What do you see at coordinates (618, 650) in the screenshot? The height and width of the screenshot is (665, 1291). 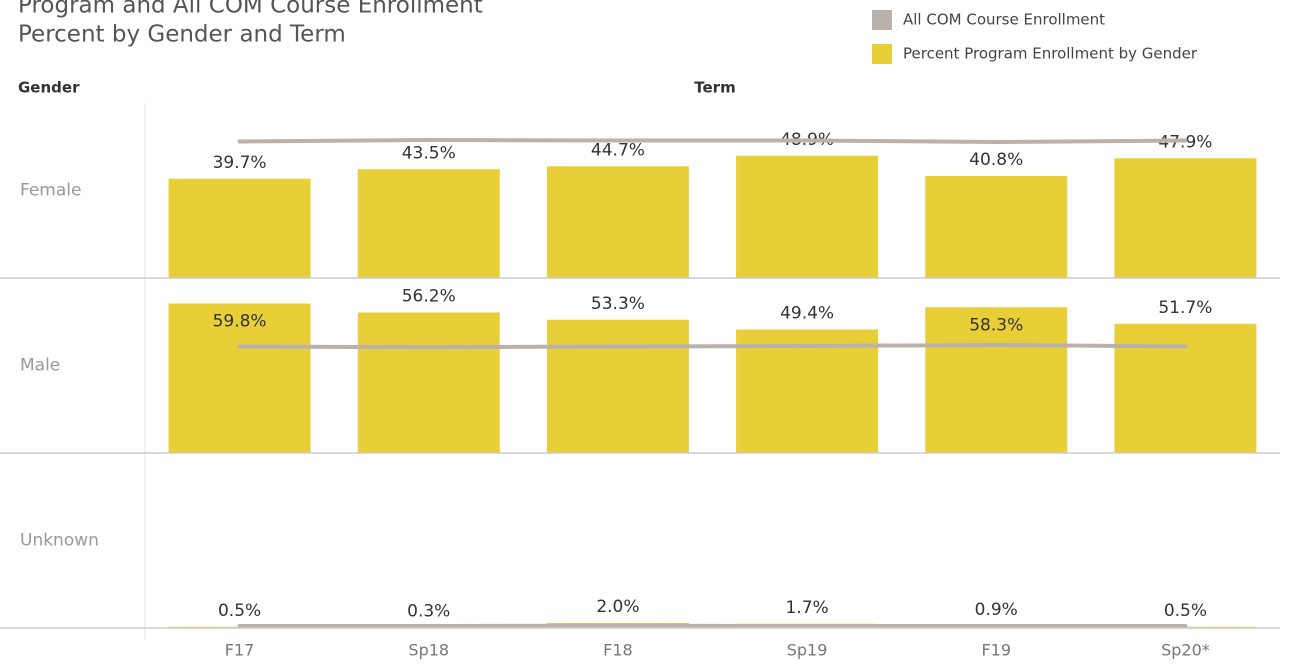 I see `x-tick-label: F18` at bounding box center [618, 650].